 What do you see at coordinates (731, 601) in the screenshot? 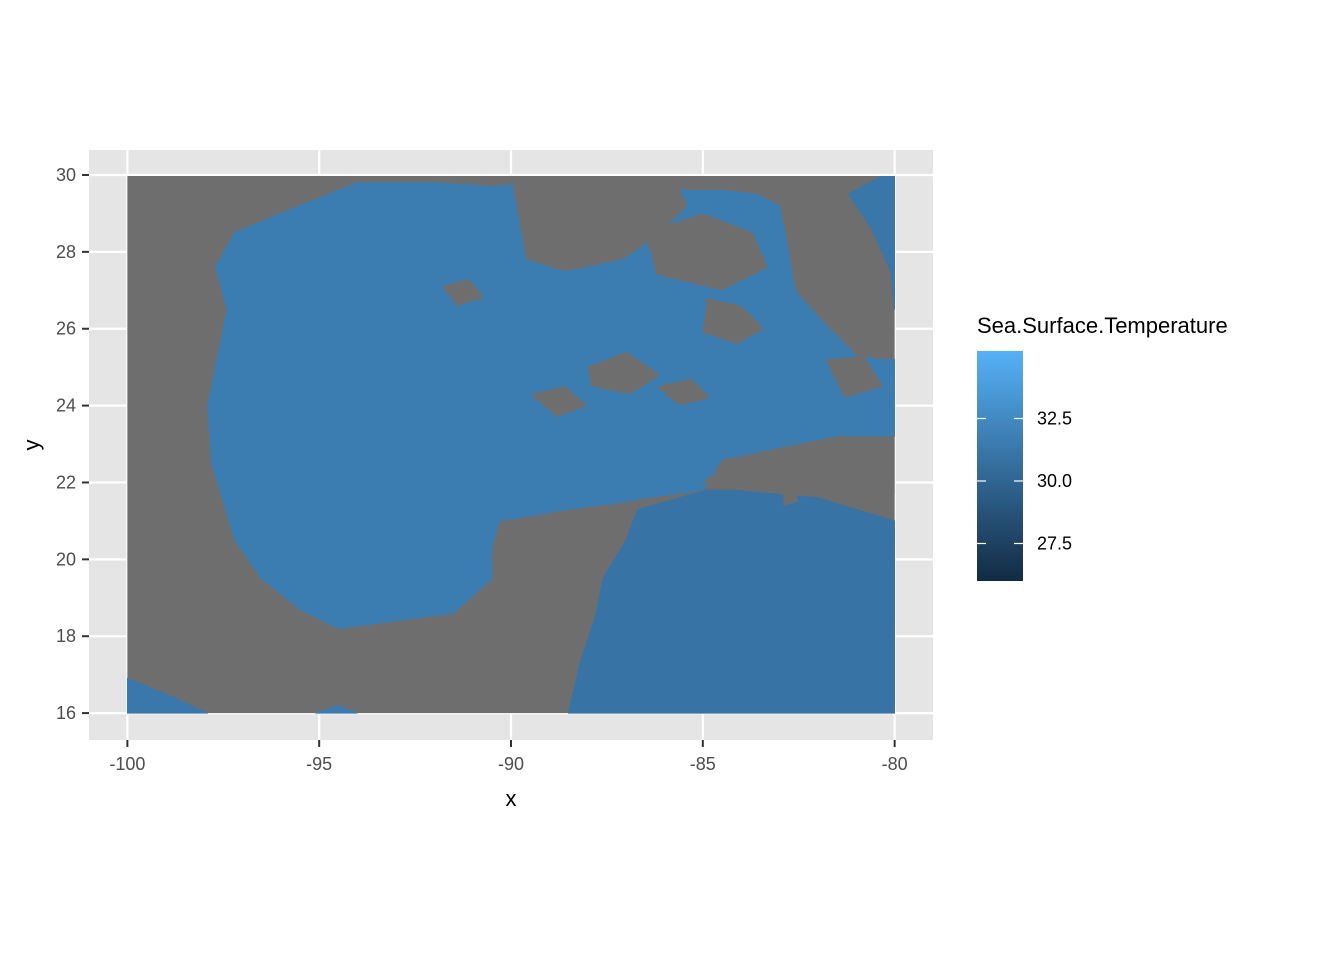
I see `water-region-caribbean-sea` at bounding box center [731, 601].